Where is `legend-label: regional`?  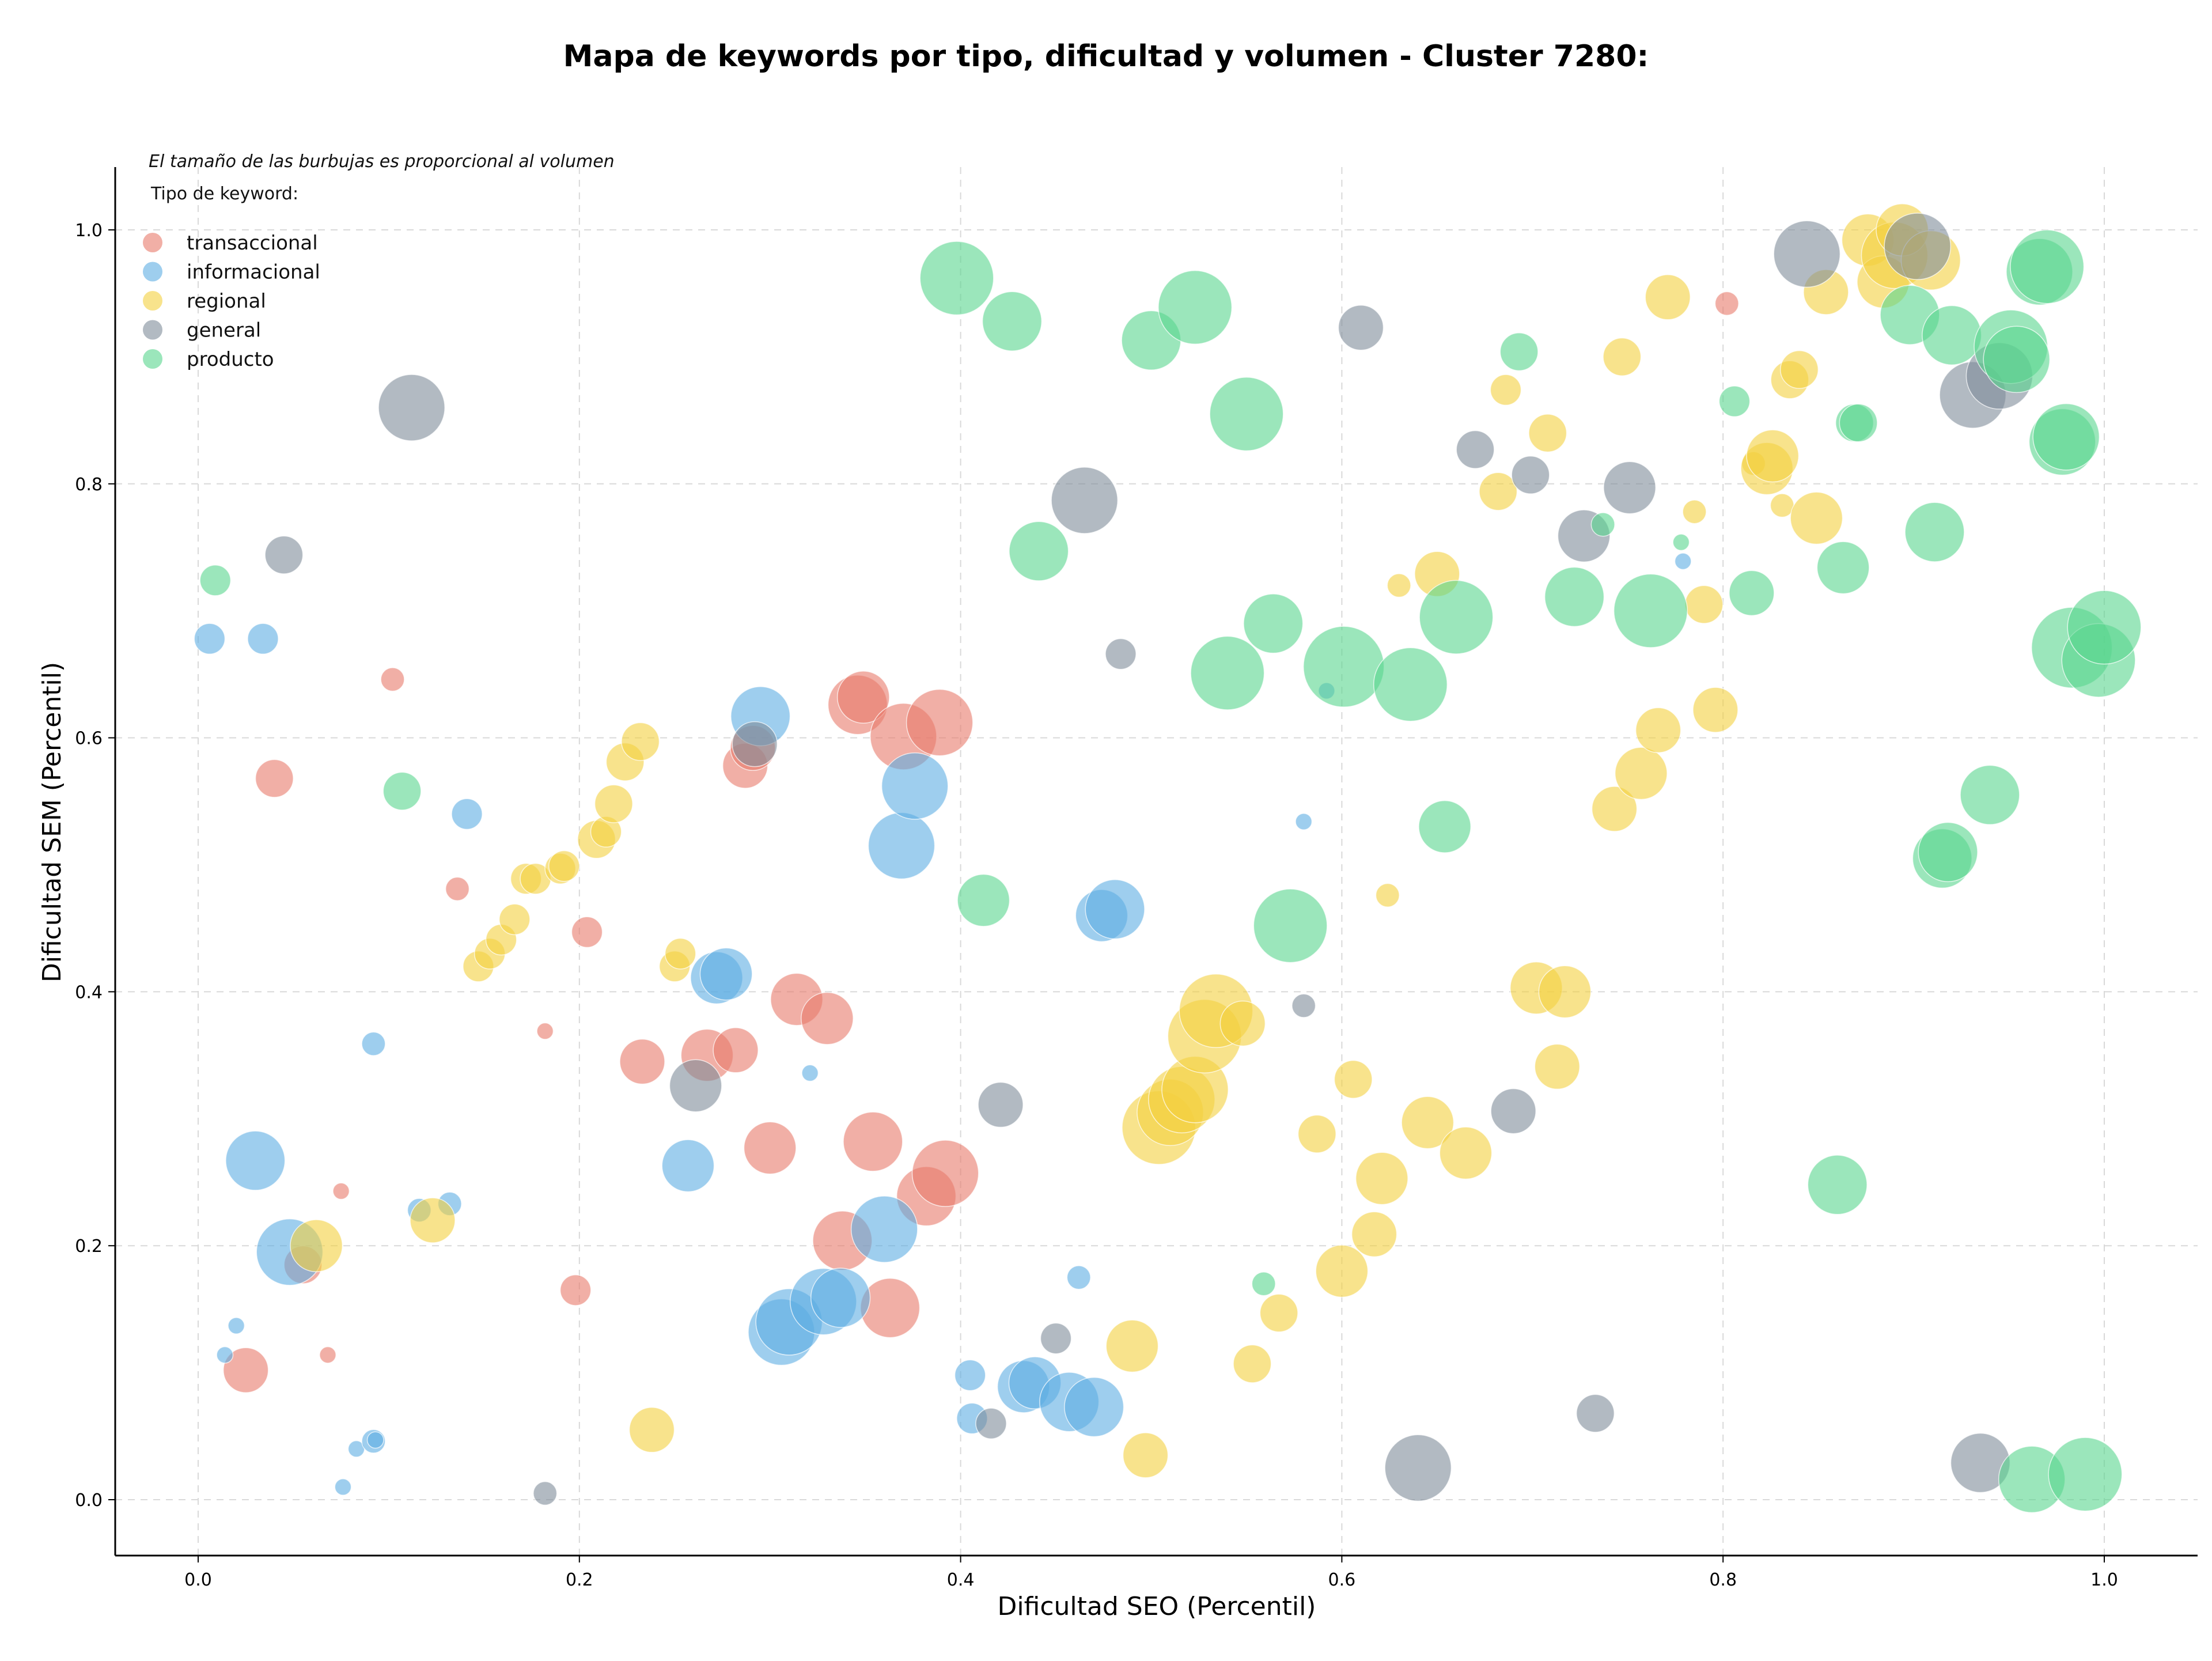
legend-label: regional is located at coordinates (226, 301).